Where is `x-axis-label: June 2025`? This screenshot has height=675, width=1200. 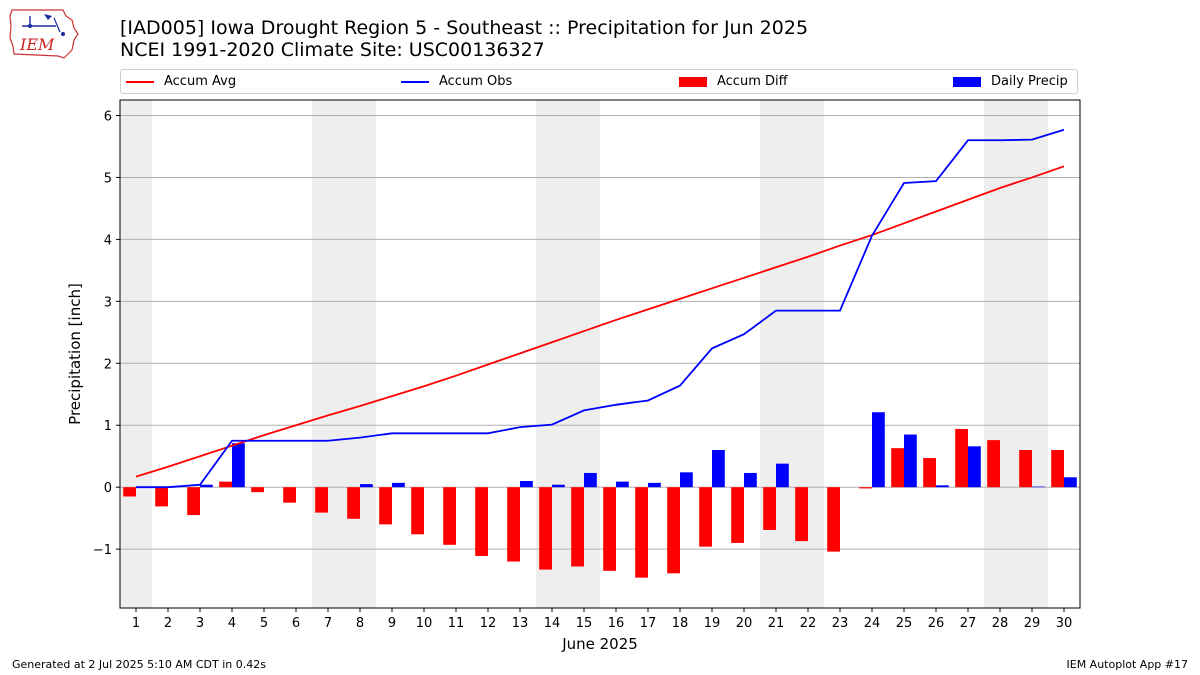 x-axis-label: June 2025 is located at coordinates (599, 644).